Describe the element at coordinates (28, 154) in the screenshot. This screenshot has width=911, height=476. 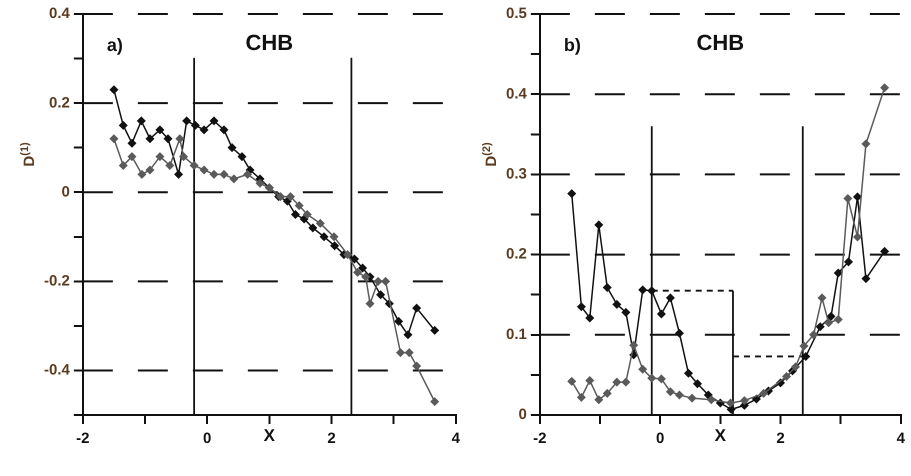
I see `y-axis-title: D(1)` at that location.